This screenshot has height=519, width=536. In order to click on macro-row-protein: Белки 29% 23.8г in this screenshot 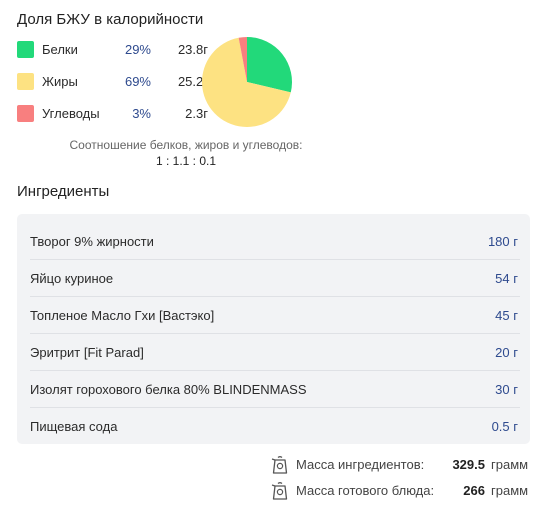, I will do `click(112, 50)`.